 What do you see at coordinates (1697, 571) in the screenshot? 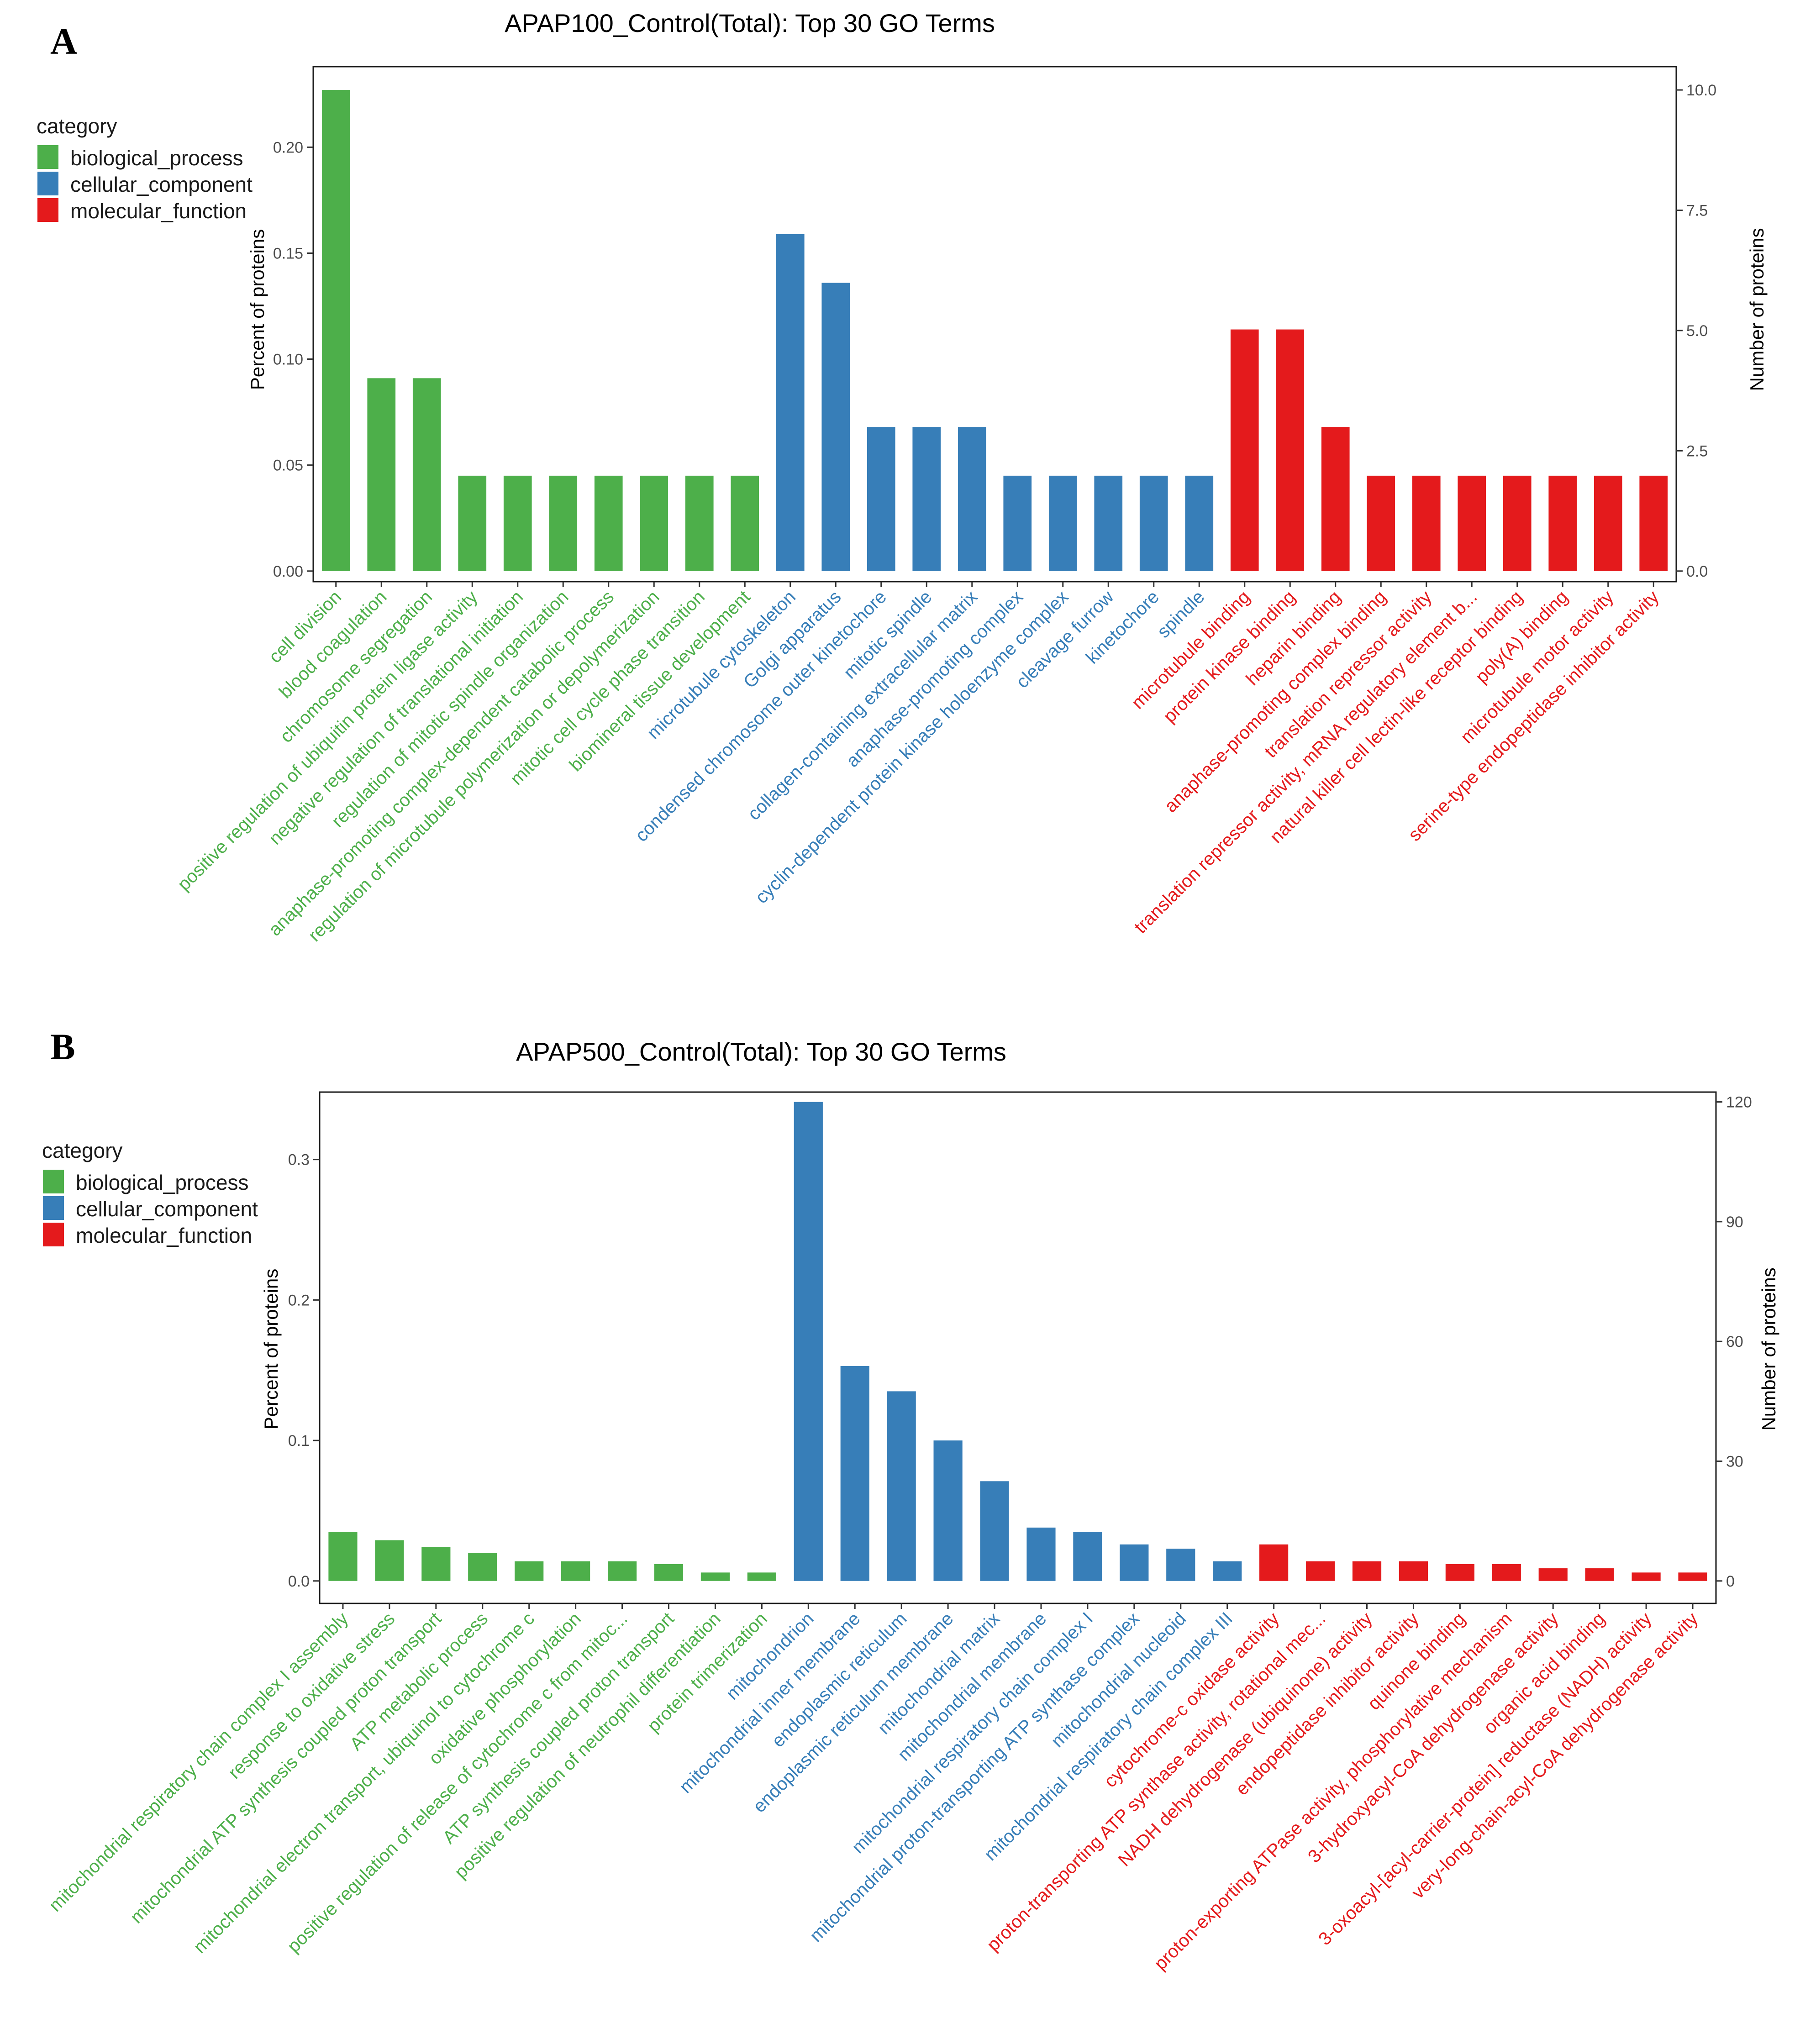
I see `panel-a-y2-tick-label: 0.0` at bounding box center [1697, 571].